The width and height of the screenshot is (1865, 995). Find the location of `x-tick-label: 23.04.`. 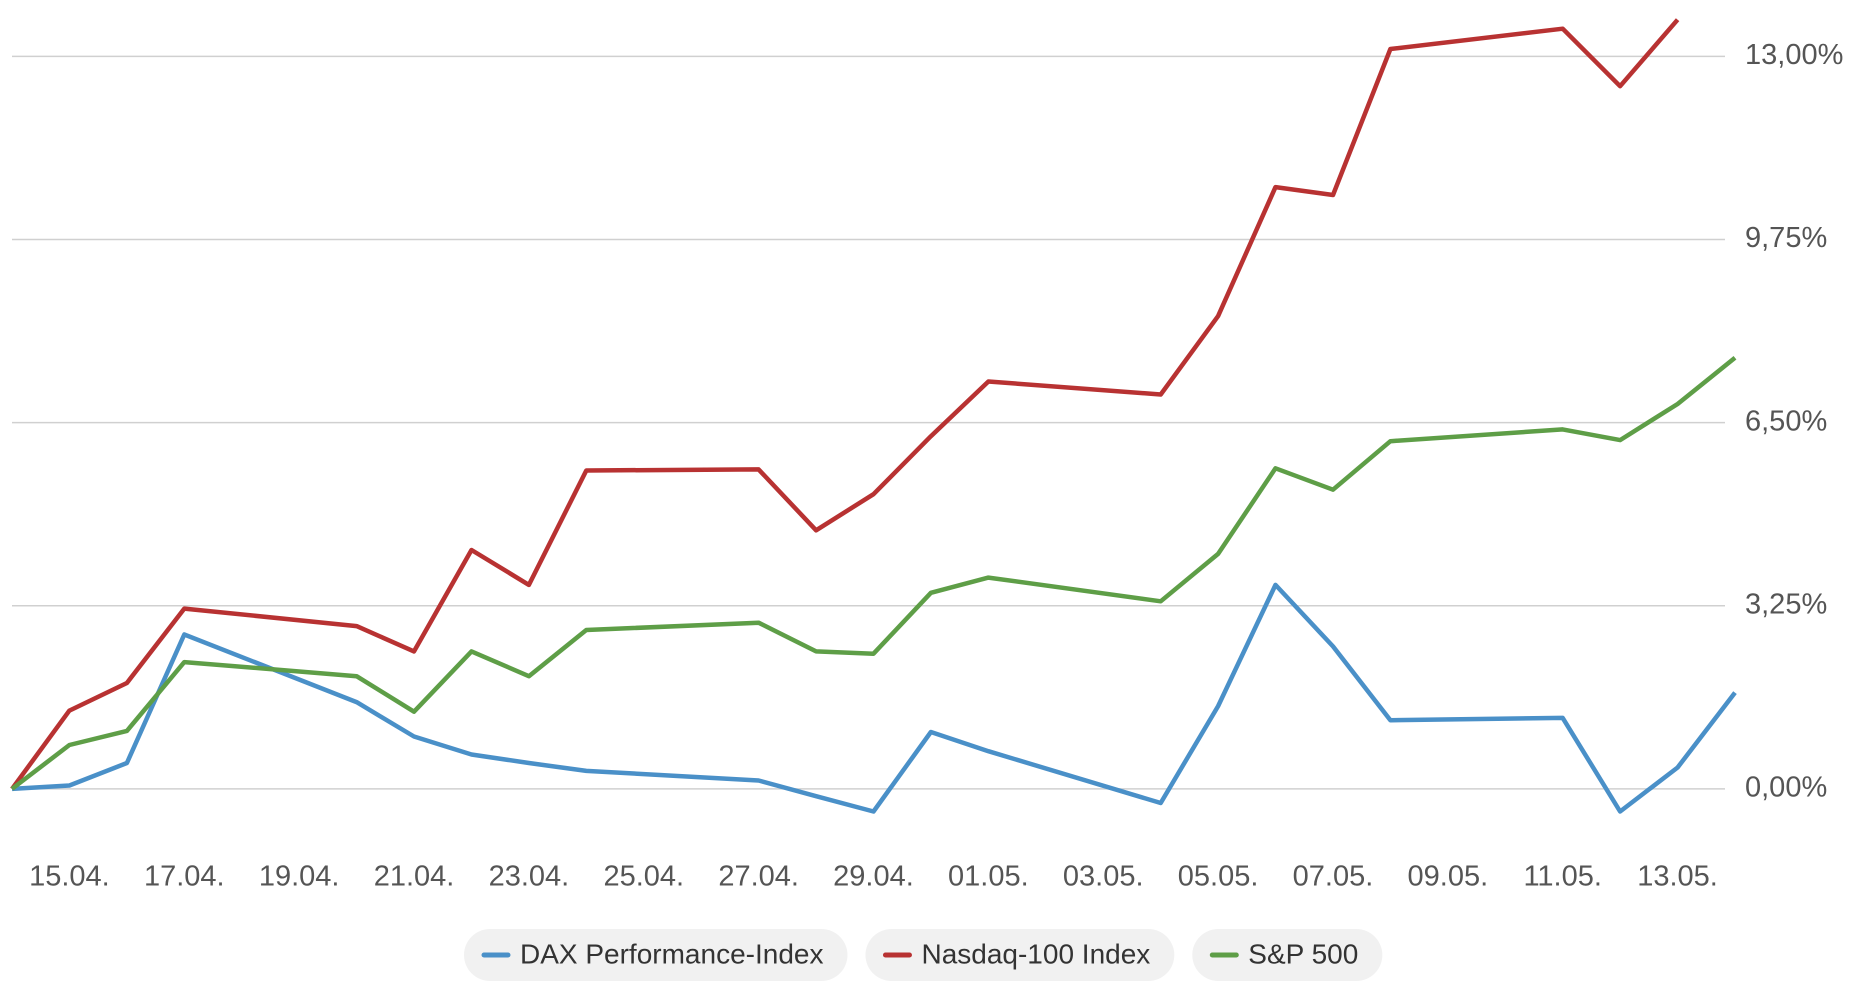

x-tick-label: 23.04. is located at coordinates (529, 877).